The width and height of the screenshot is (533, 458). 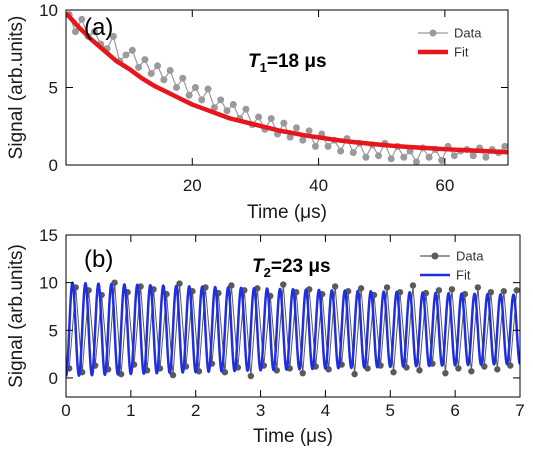 What do you see at coordinates (65, 410) in the screenshot?
I see `x-tick-label: 0` at bounding box center [65, 410].